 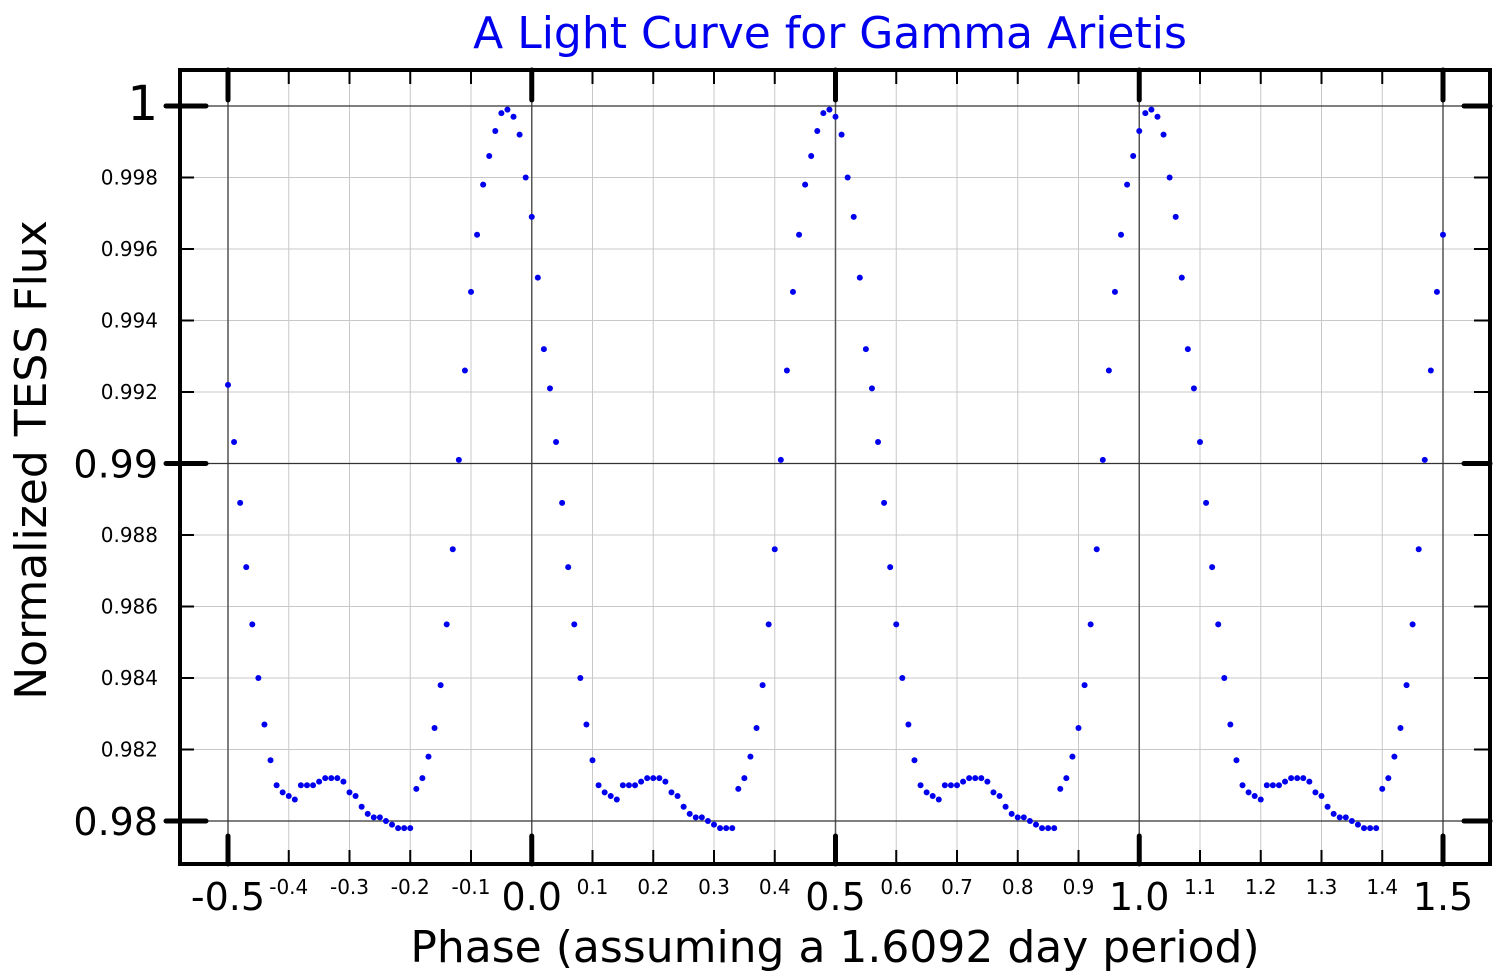 What do you see at coordinates (834, 947) in the screenshot?
I see `x-axis-label: Phase (assuming a 1.6092 day period)` at bounding box center [834, 947].